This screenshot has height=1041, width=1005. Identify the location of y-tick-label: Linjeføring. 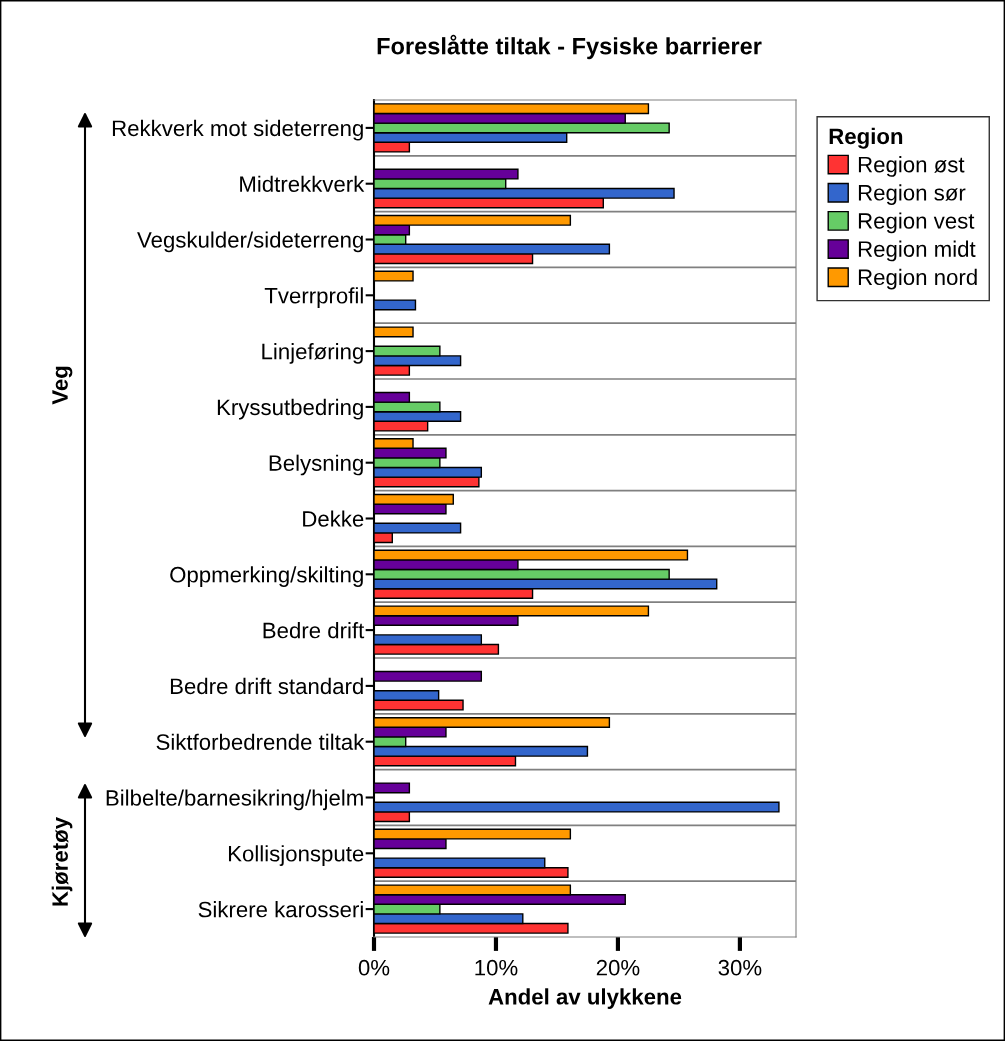
(312, 353).